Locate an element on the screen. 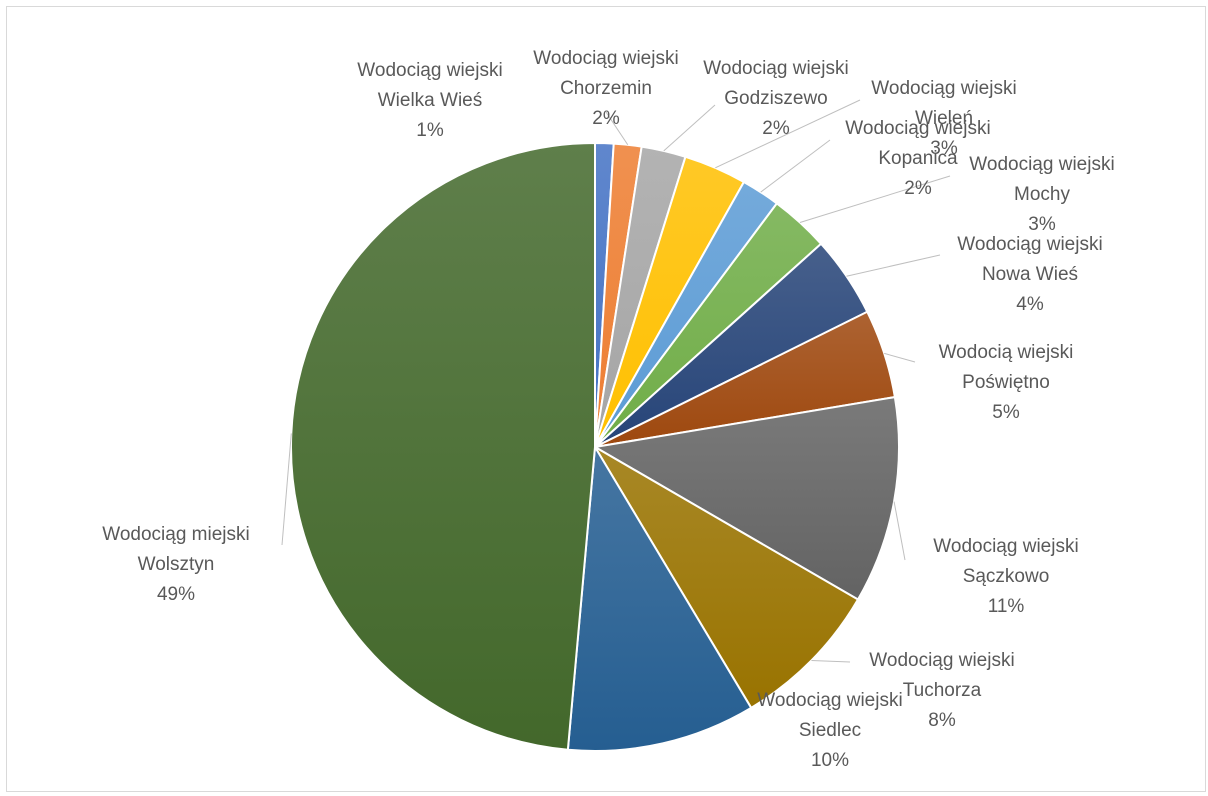 The image size is (1208, 796). data-label: Wodociąg wiejski Sączkowo 11% is located at coordinates (1005, 576).